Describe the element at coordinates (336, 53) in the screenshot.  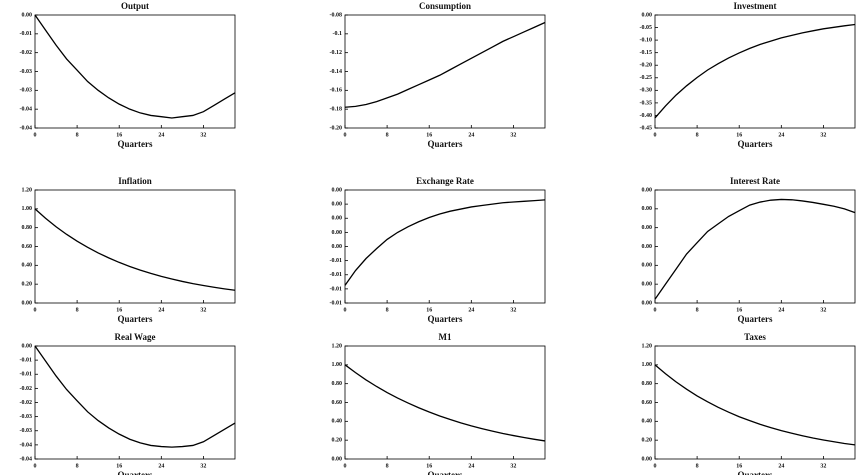
I see `y-tick-label: -0.12` at that location.